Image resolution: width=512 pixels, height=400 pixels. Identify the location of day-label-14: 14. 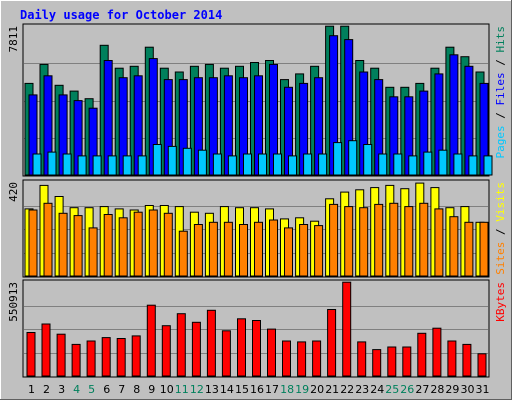
(227, 389).